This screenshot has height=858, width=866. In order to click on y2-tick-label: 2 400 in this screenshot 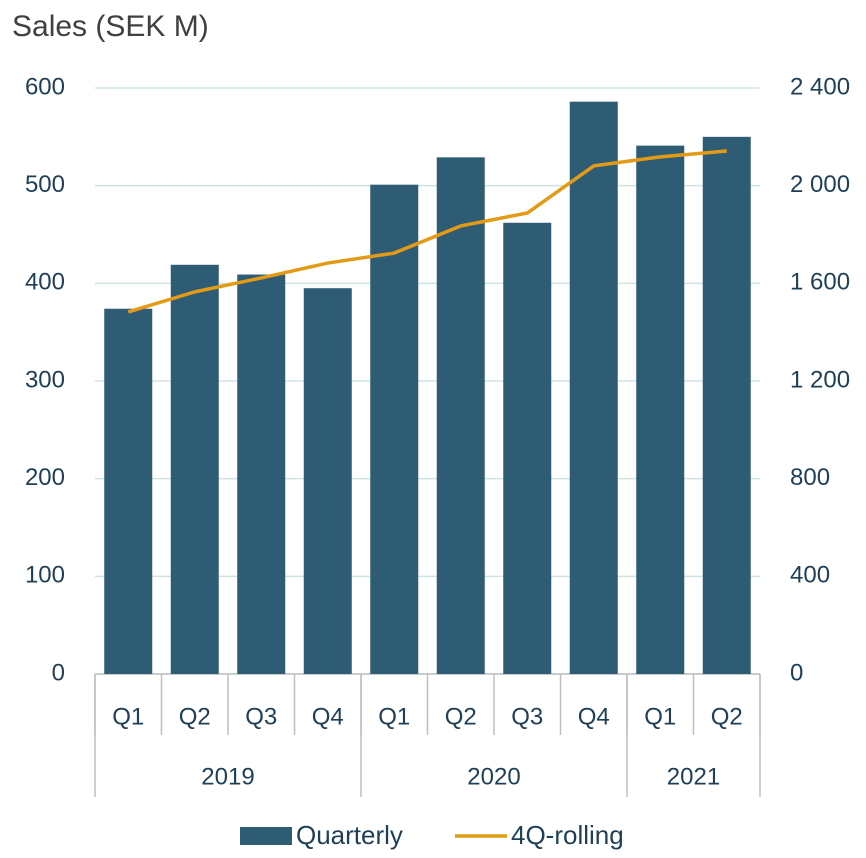, I will do `click(820, 86)`.